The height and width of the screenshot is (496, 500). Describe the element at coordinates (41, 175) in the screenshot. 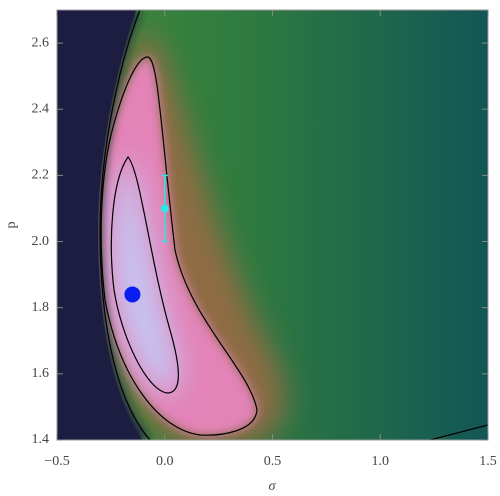

I see `y-tick-label: 2.2` at that location.